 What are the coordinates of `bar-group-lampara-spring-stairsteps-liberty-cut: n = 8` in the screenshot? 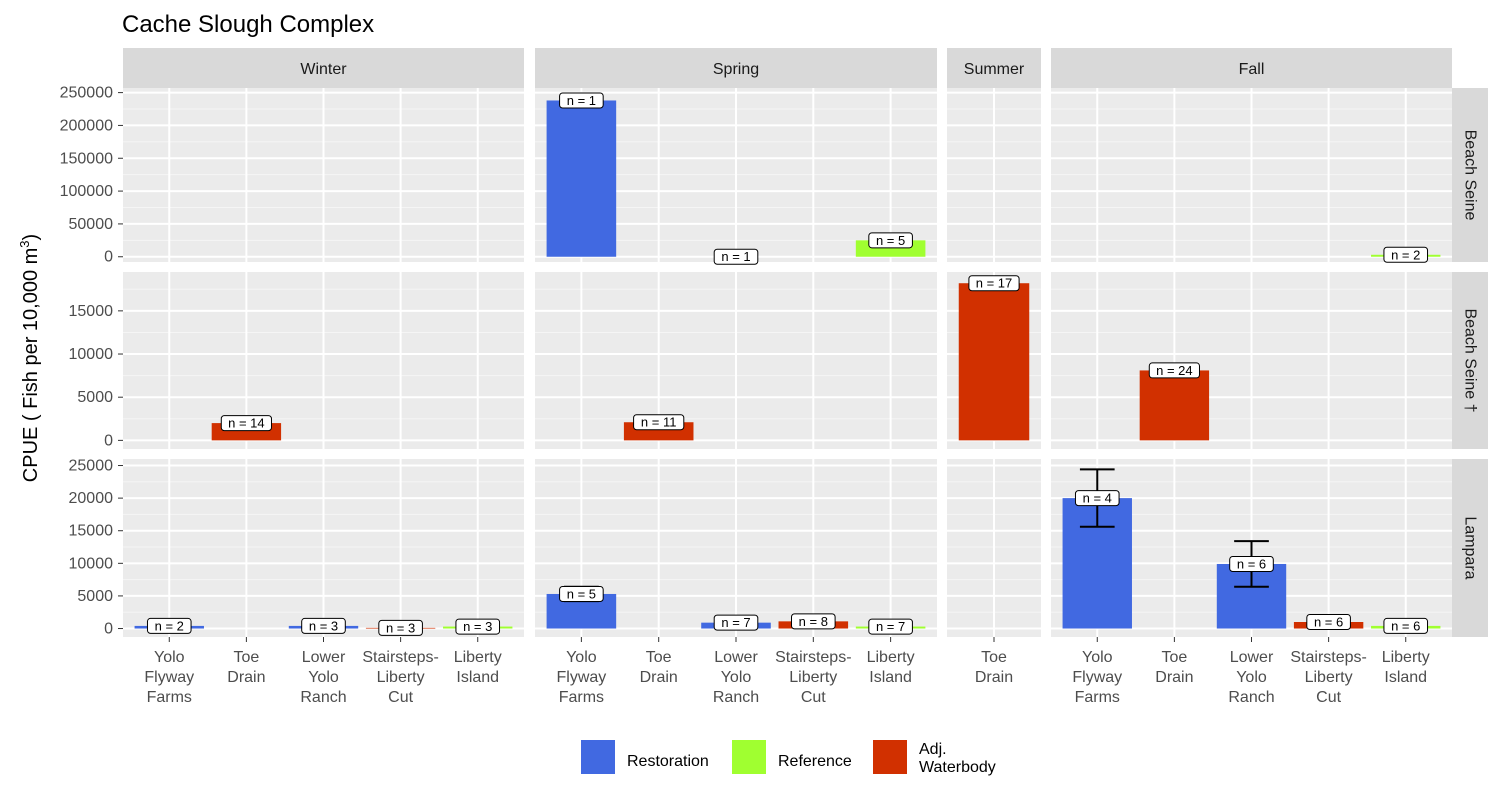 It's located at (813, 621).